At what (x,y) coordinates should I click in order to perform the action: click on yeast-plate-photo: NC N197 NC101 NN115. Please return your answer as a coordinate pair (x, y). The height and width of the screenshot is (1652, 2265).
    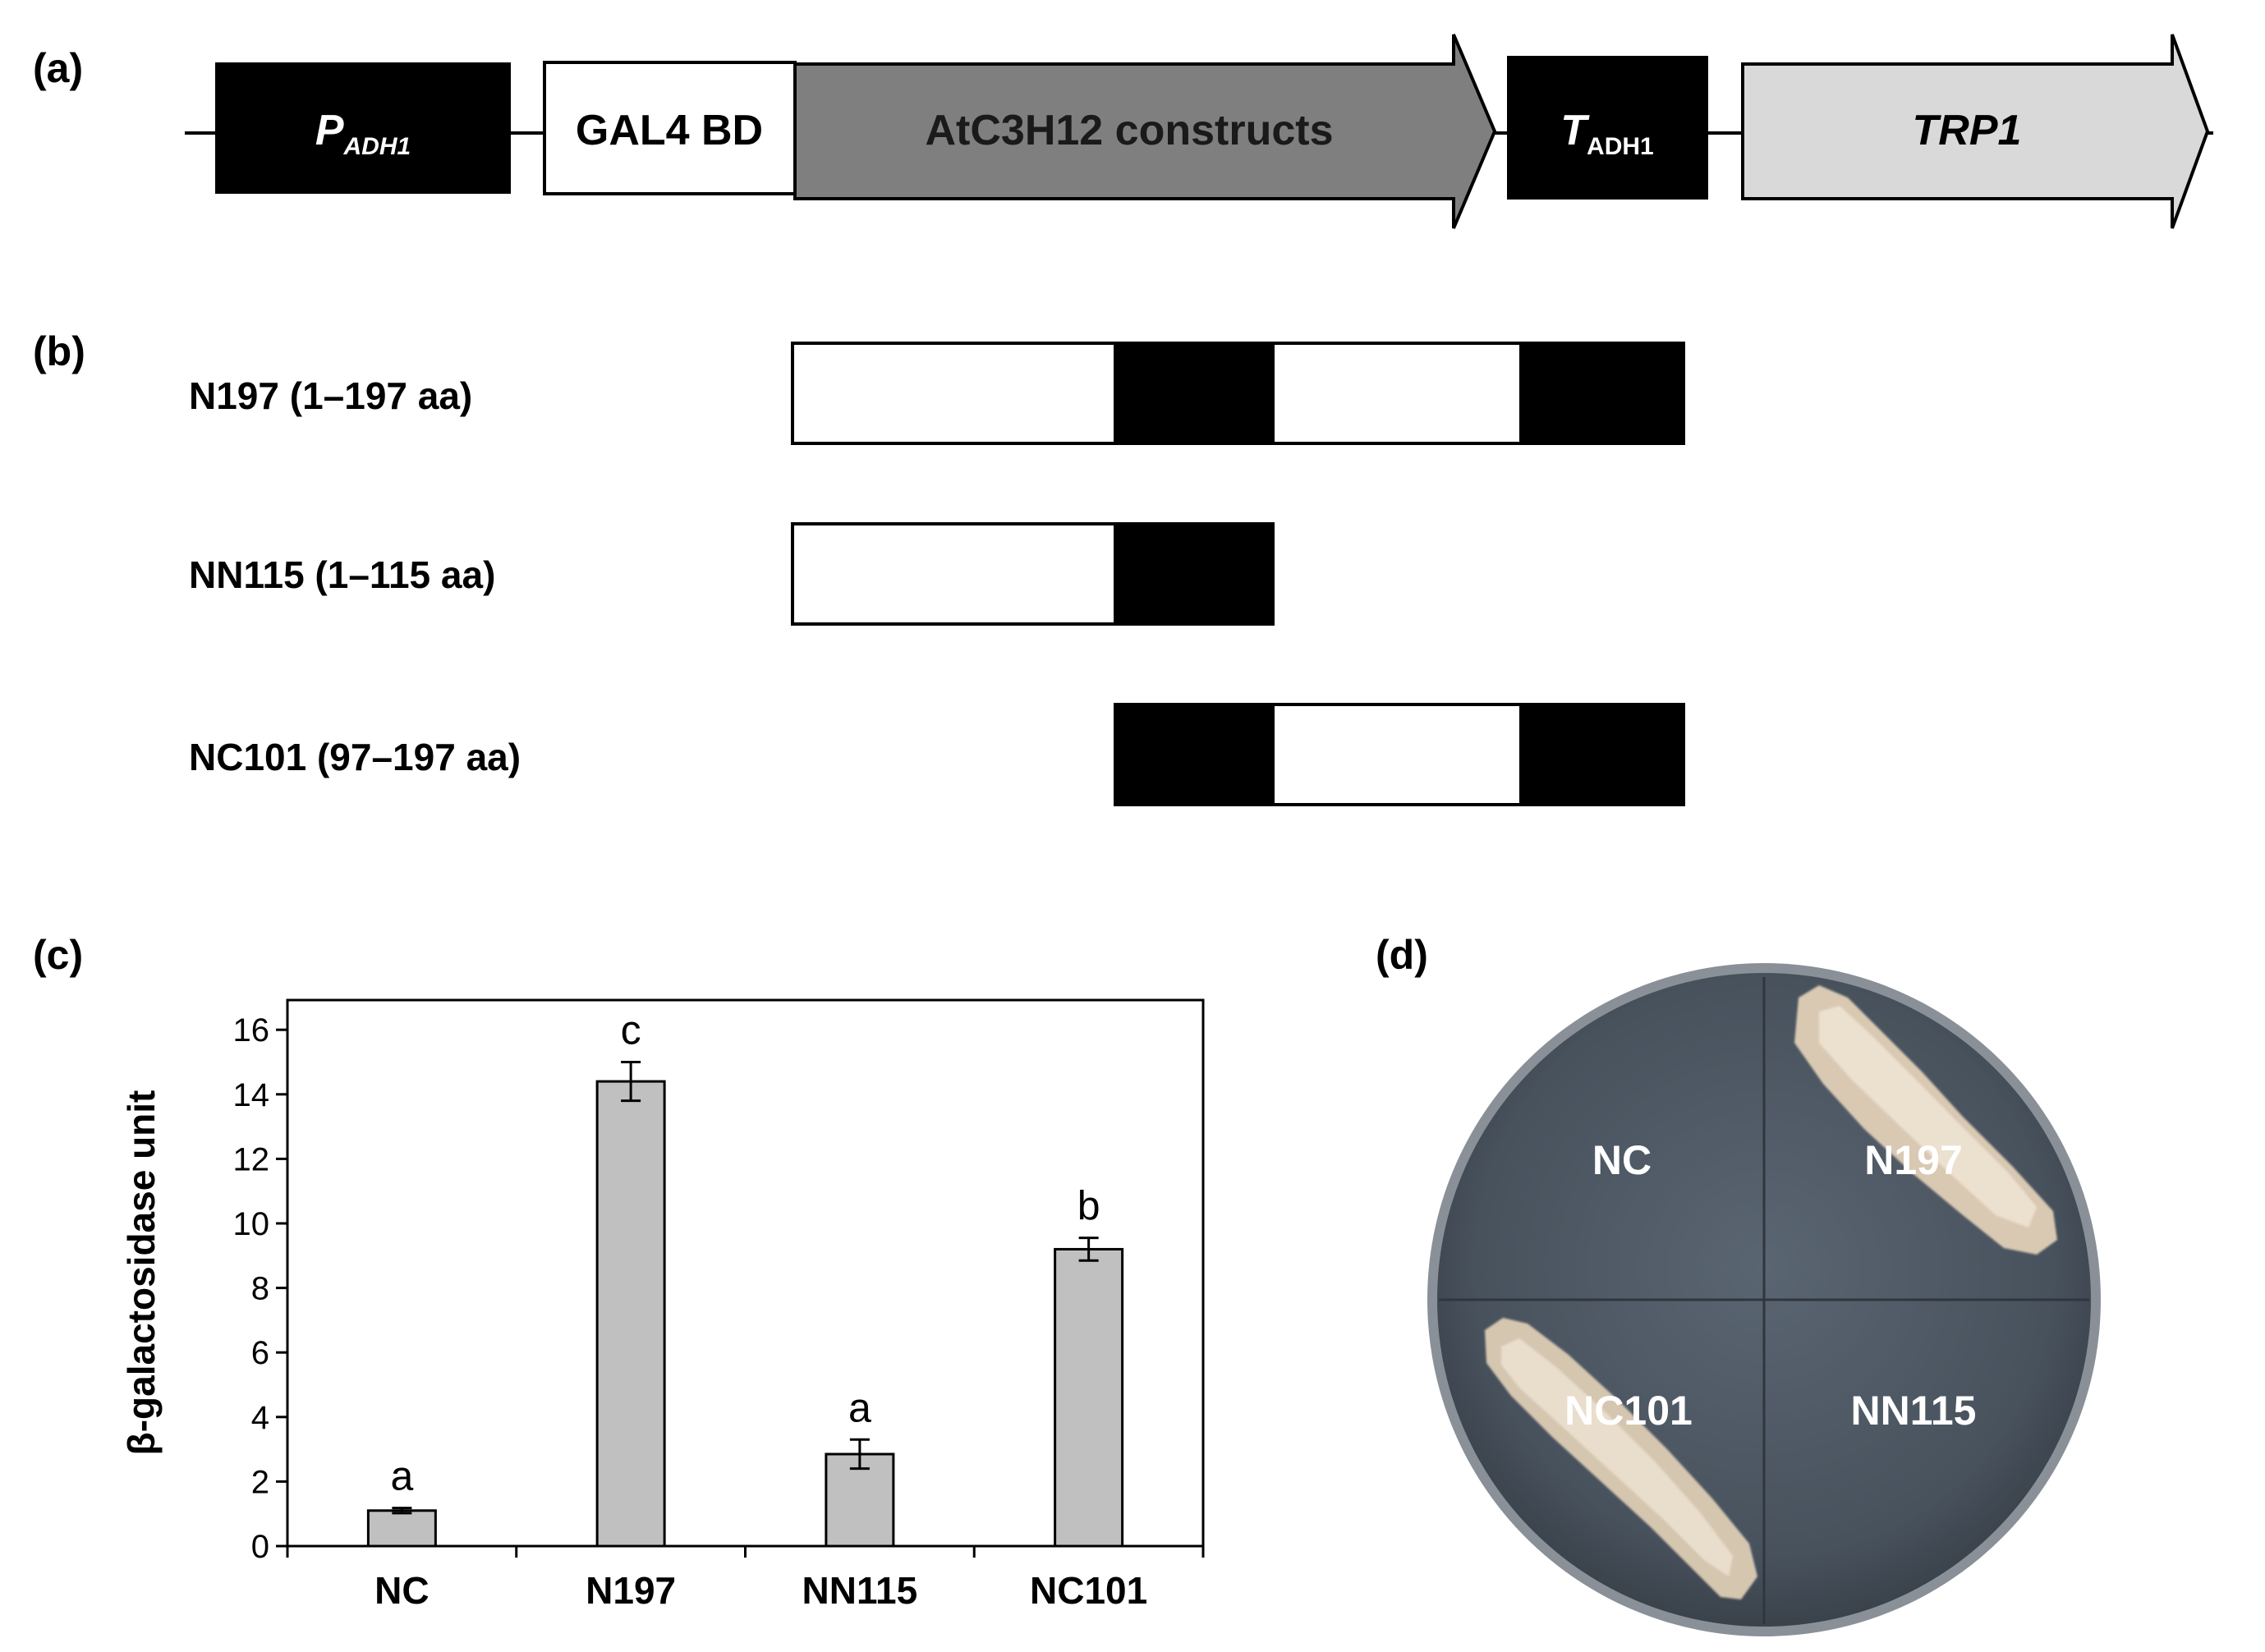
    Looking at the image, I should click on (1764, 1300).